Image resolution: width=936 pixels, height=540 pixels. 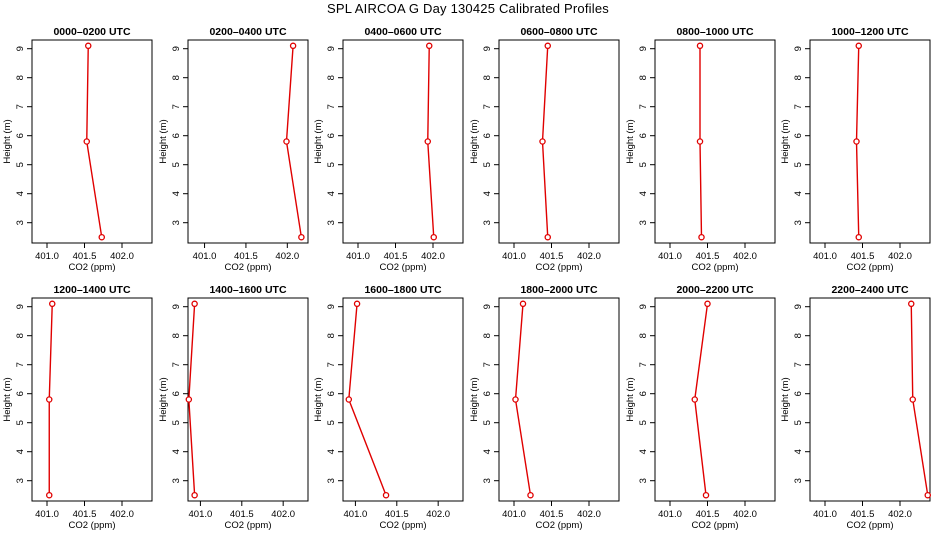 What do you see at coordinates (558, 32) in the screenshot?
I see `panel-title: 0600–0800 UTC` at bounding box center [558, 32].